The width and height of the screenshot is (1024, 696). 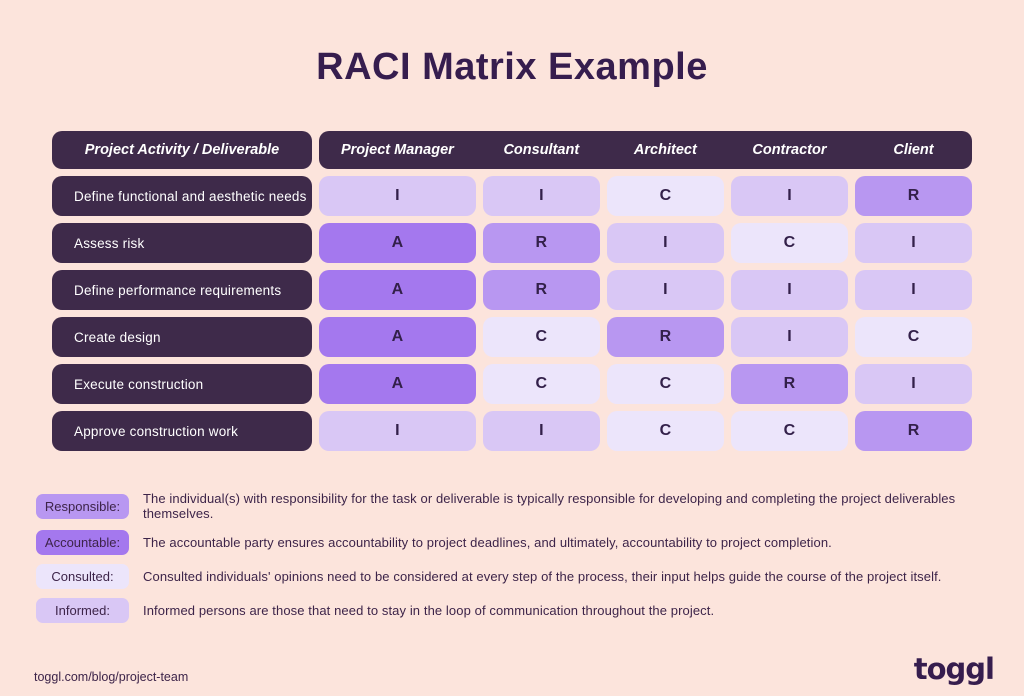 I want to click on table-row: Define performance requirements A R I I I, so click(x=512, y=290).